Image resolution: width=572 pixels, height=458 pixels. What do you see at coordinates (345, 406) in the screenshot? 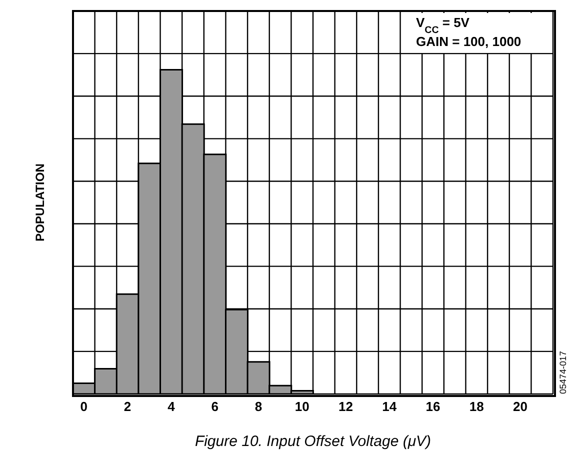
I see `x-tick-label: 12` at bounding box center [345, 406].